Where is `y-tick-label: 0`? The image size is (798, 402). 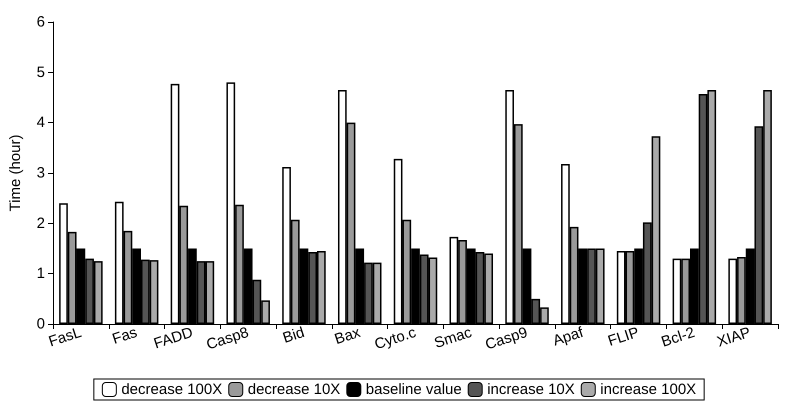
y-tick-label: 0 is located at coordinates (40, 324).